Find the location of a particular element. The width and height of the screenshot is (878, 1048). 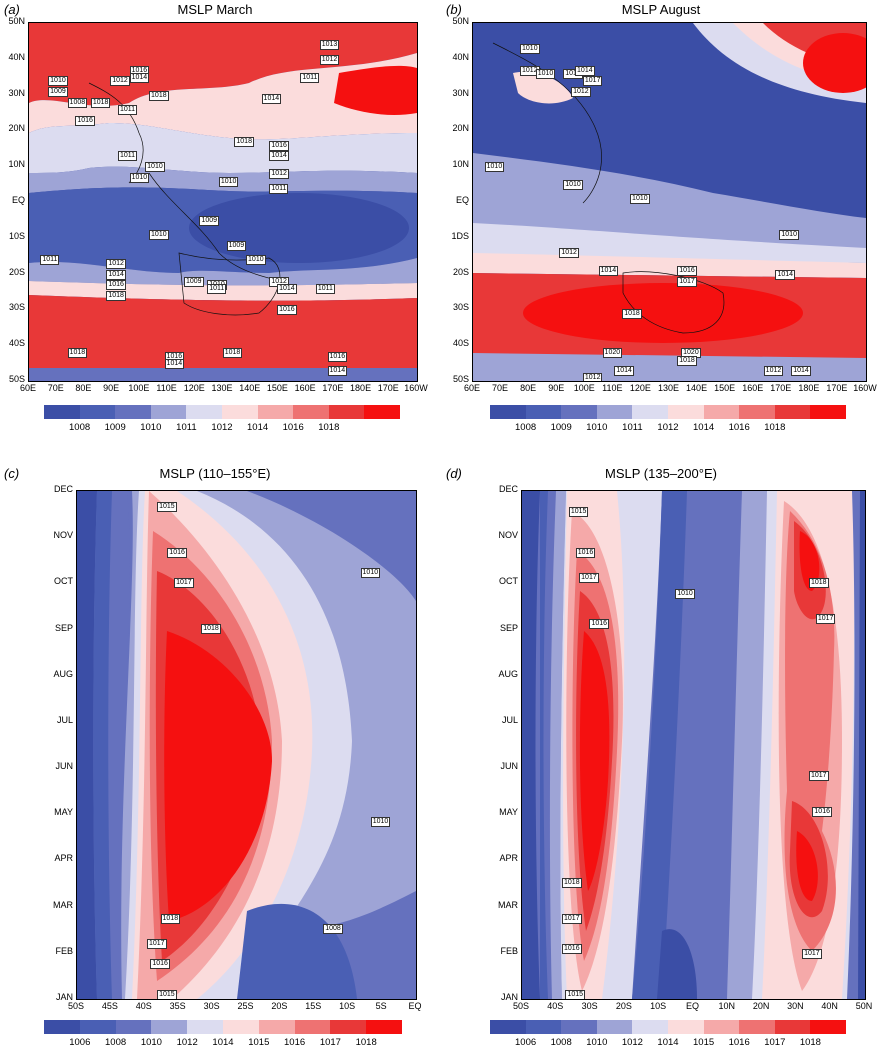

contour-label: 1014 is located at coordinates (785, 274).